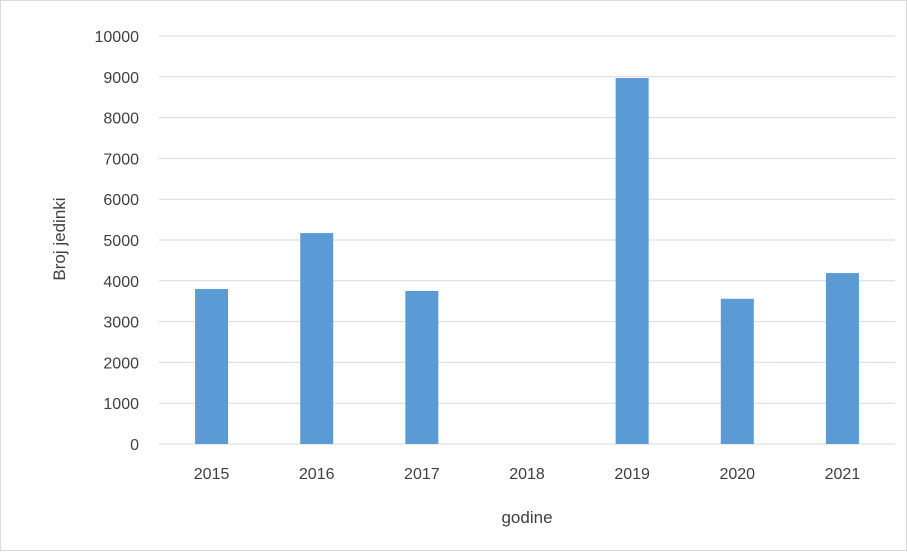  I want to click on bar-2016, so click(316, 338).